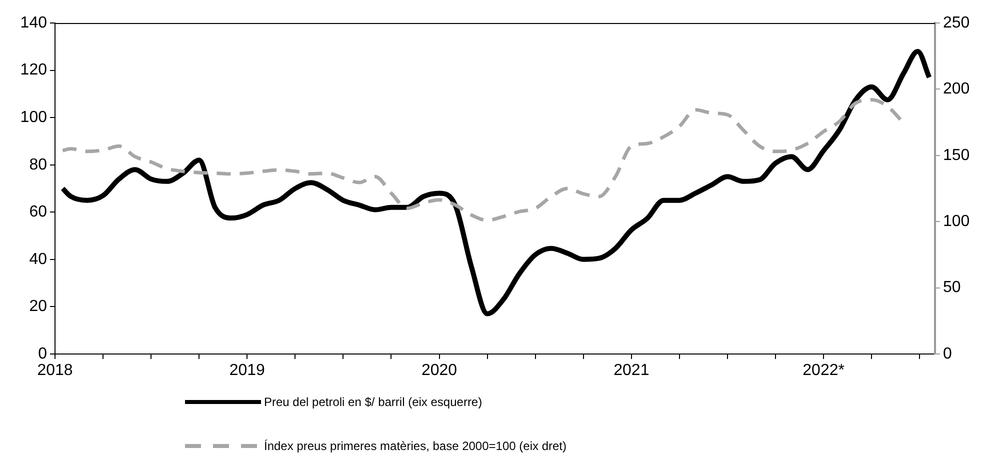  Describe the element at coordinates (947, 353) in the screenshot. I see `y2-tick-label: 0` at that location.